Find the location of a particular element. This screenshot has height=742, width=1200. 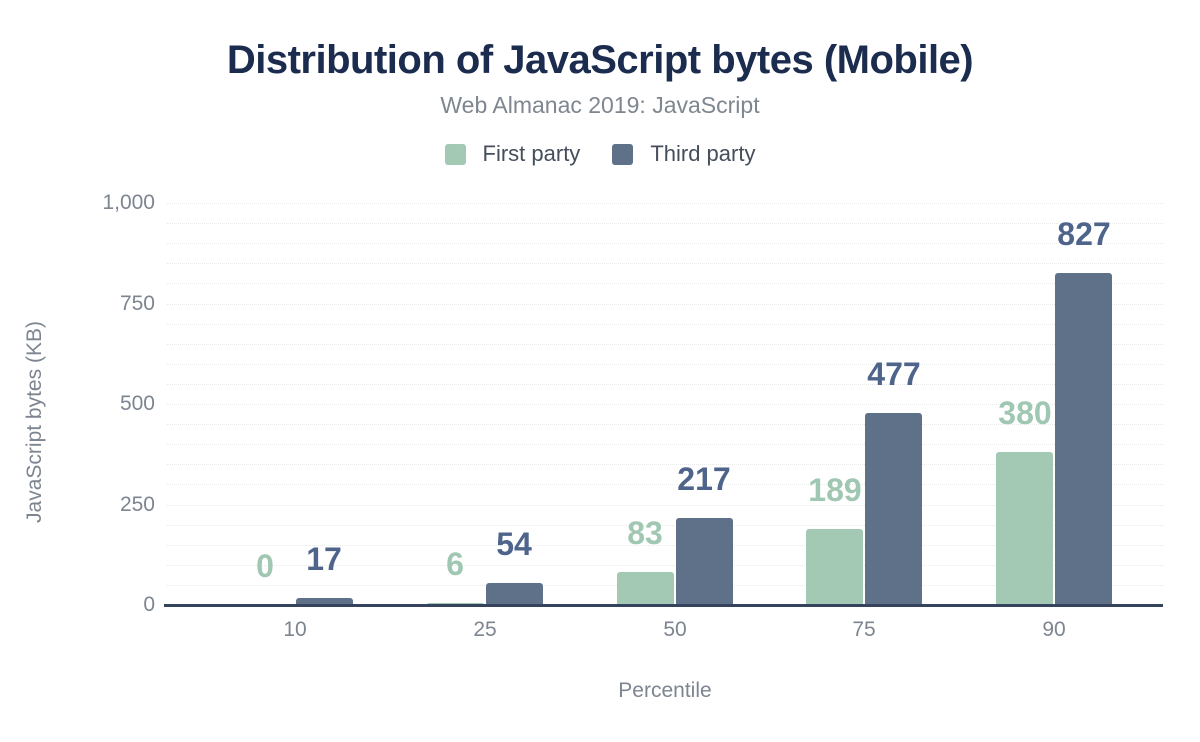

value-label-third-party-p75: 477 is located at coordinates (894, 374).